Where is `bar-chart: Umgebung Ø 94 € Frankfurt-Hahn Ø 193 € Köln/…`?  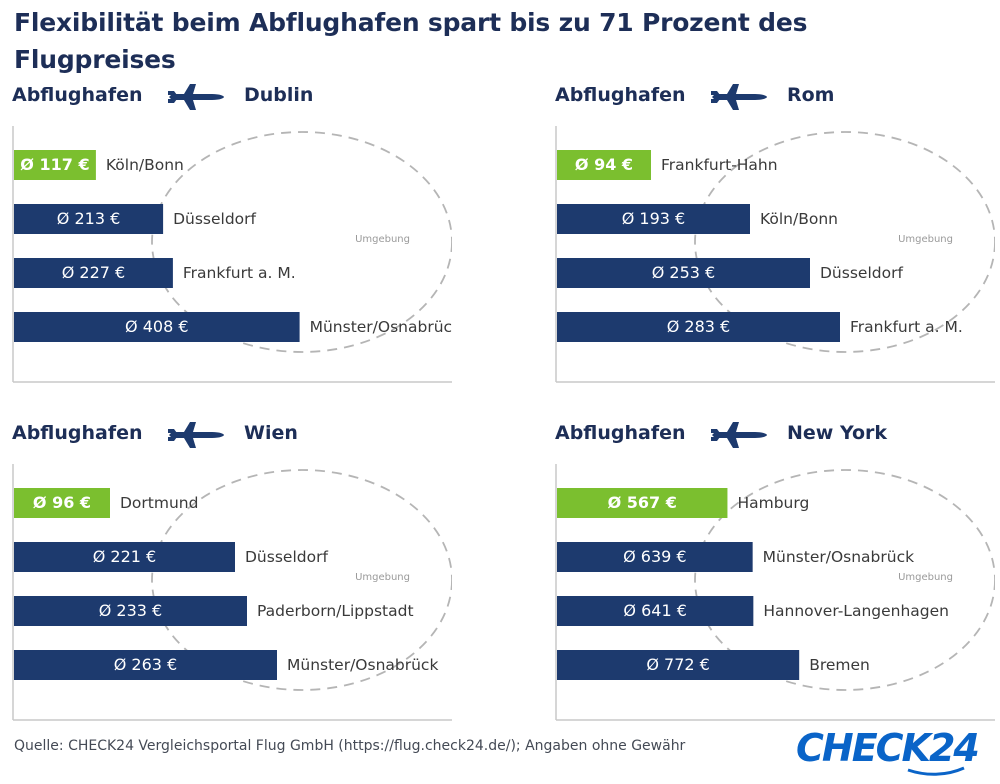 bar-chart: Umgebung Ø 94 € Frankfurt-Hahn Ø 193 € Köln/… is located at coordinates (775, 254).